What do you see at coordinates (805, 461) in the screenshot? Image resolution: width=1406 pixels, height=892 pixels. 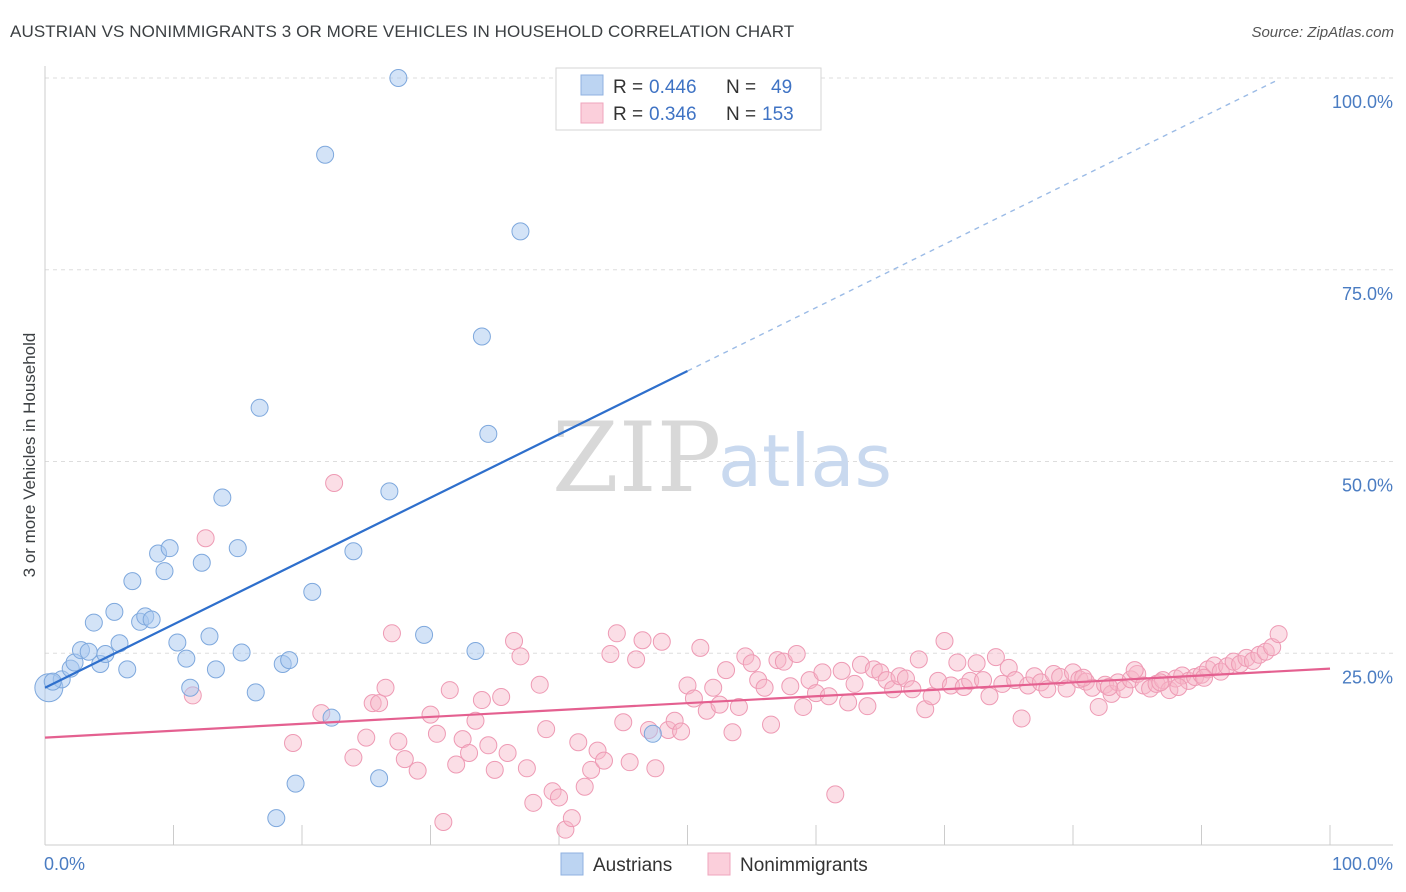 I see `watermark-atlas: atlas` at bounding box center [805, 461].